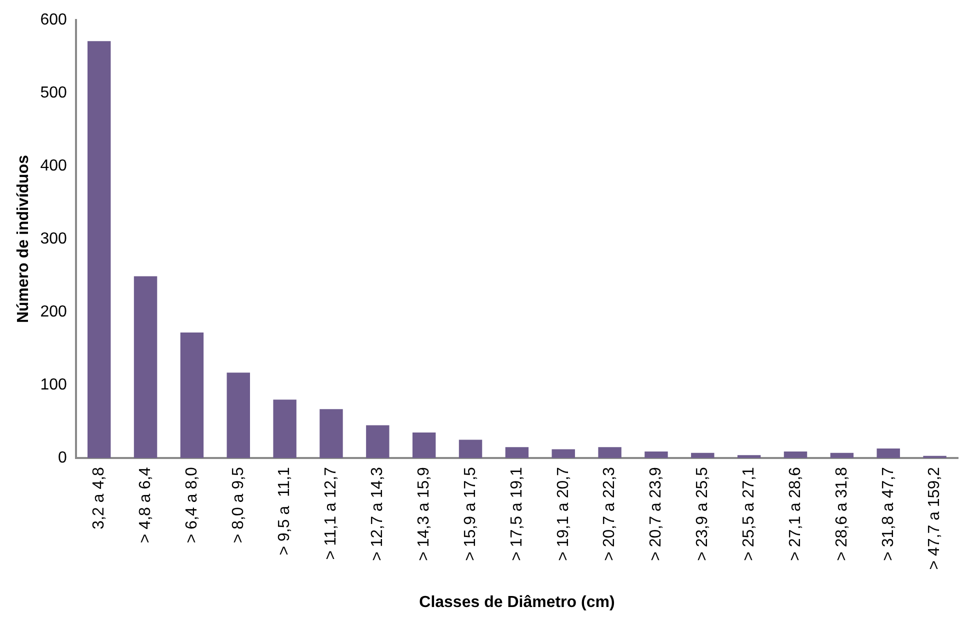 This screenshot has height=626, width=973. What do you see at coordinates (191, 505) in the screenshot?
I see `x-tick-label: > 6,4 a 8,0` at bounding box center [191, 505].